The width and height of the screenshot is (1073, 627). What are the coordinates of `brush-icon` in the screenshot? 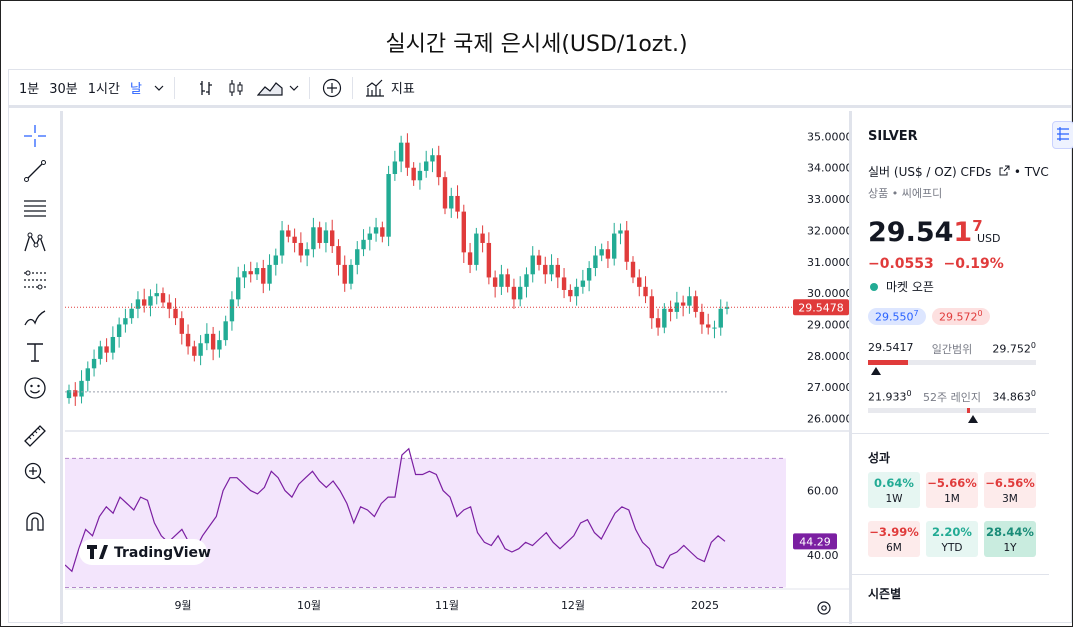 It's located at (35, 317).